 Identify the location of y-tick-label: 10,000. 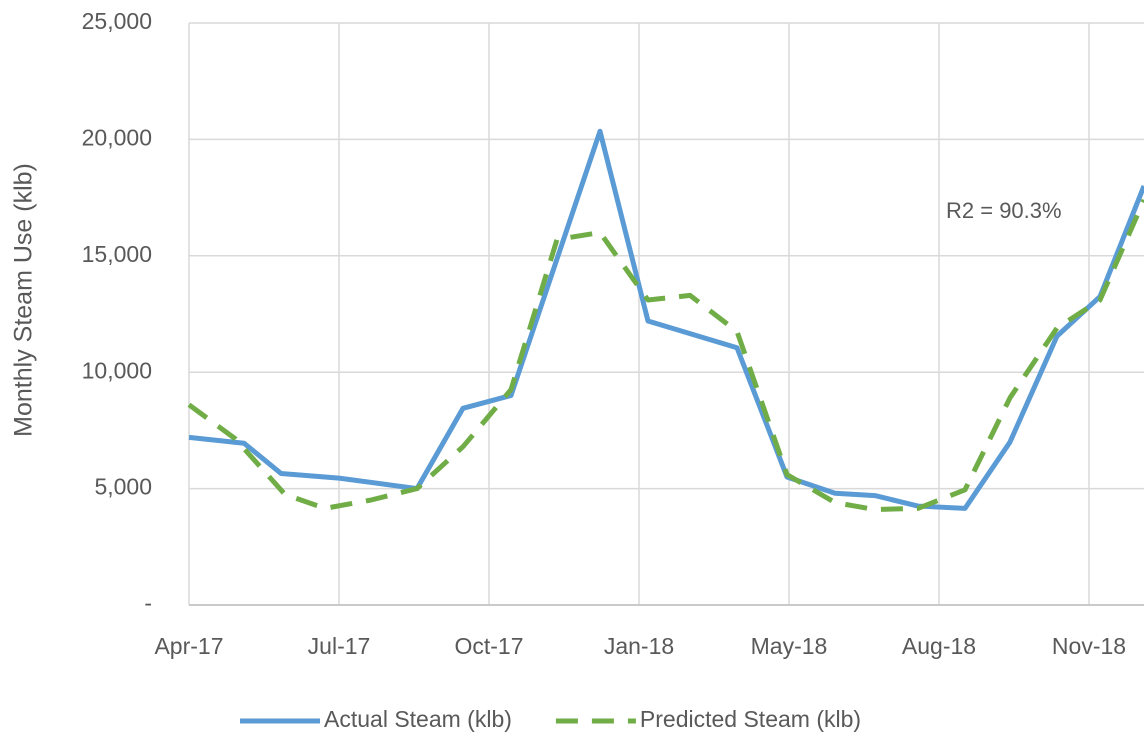
(117, 370).